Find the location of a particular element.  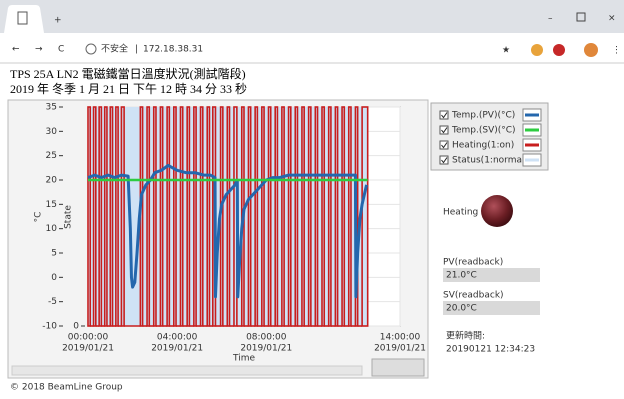

tab is located at coordinates (24, 19).